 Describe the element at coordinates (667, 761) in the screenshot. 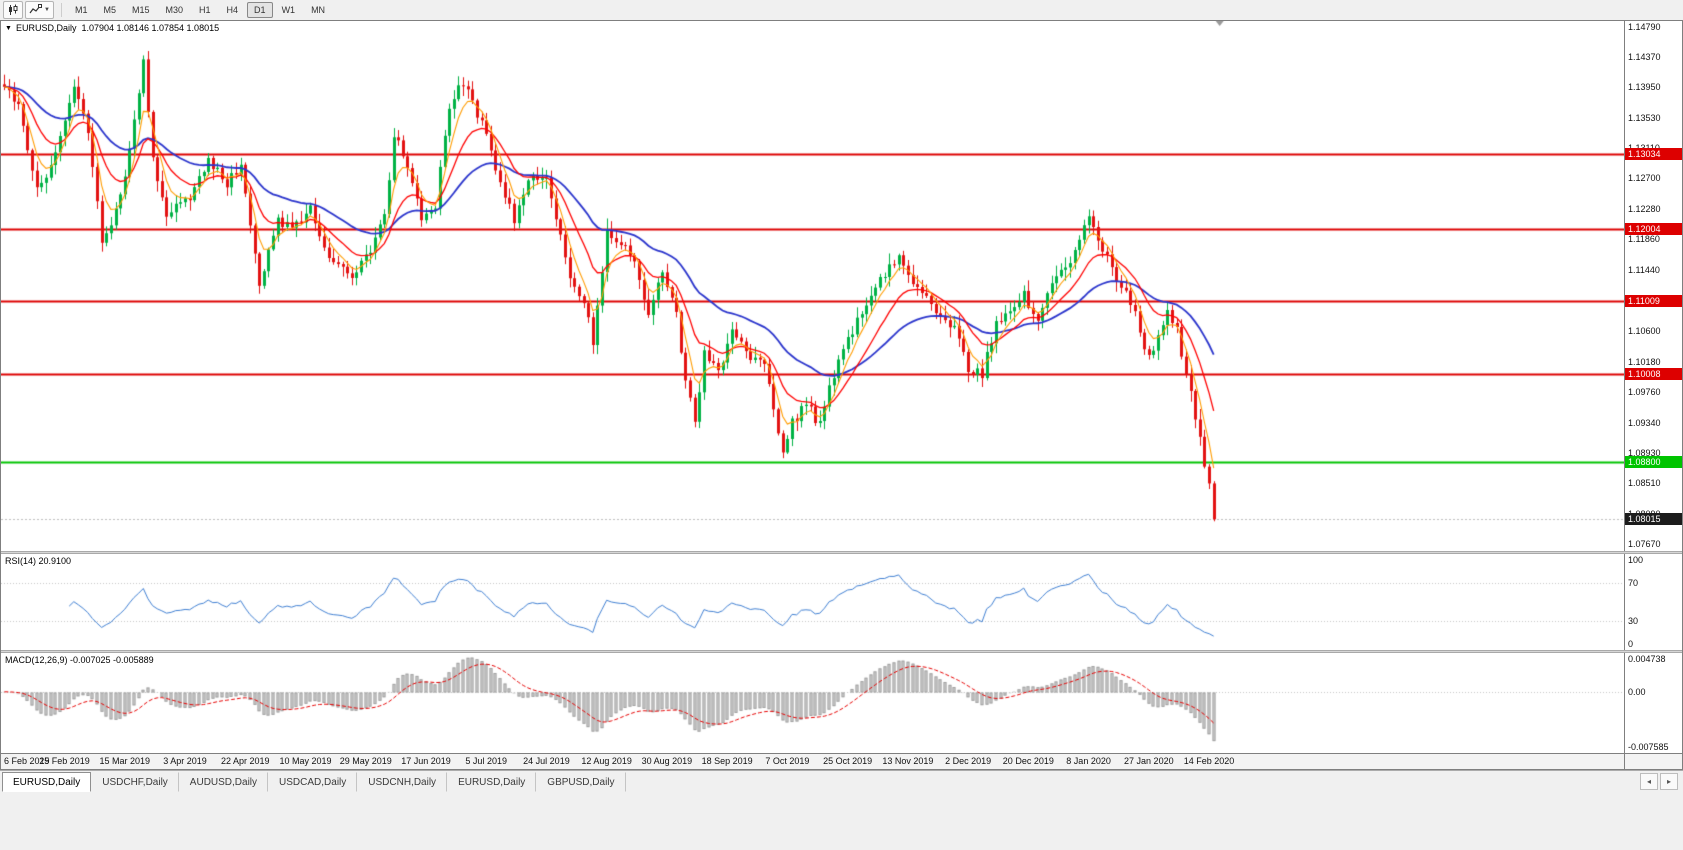

I see `date-label: 30 Aug 2019` at that location.